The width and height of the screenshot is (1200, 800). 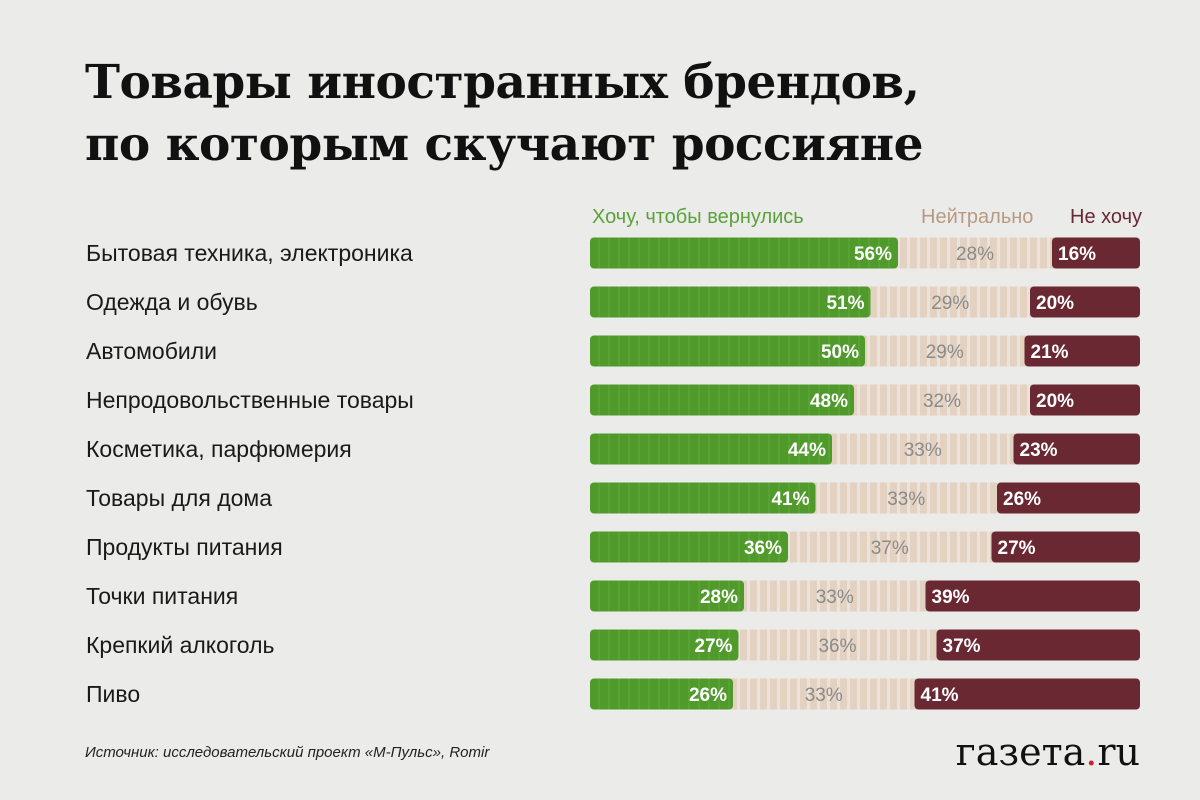 I want to click on category-label: Точки питания, so click(x=162, y=596).